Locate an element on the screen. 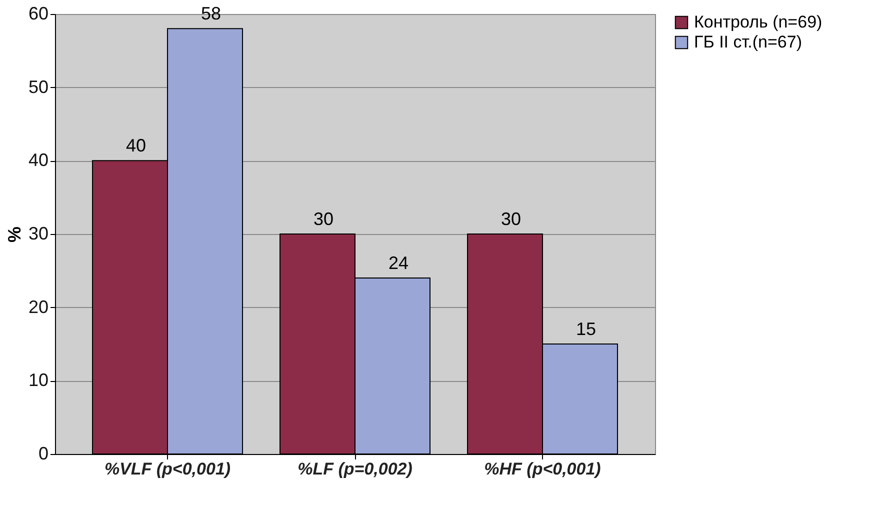 This screenshot has width=872, height=522. data-label: 15 is located at coordinates (586, 329).